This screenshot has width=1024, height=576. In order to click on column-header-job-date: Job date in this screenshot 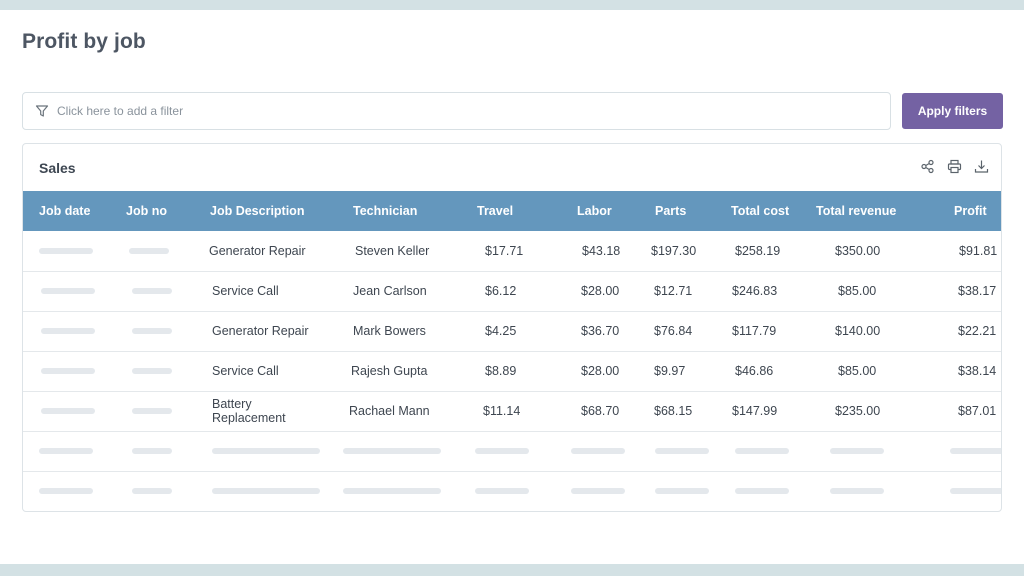, I will do `click(65, 211)`.